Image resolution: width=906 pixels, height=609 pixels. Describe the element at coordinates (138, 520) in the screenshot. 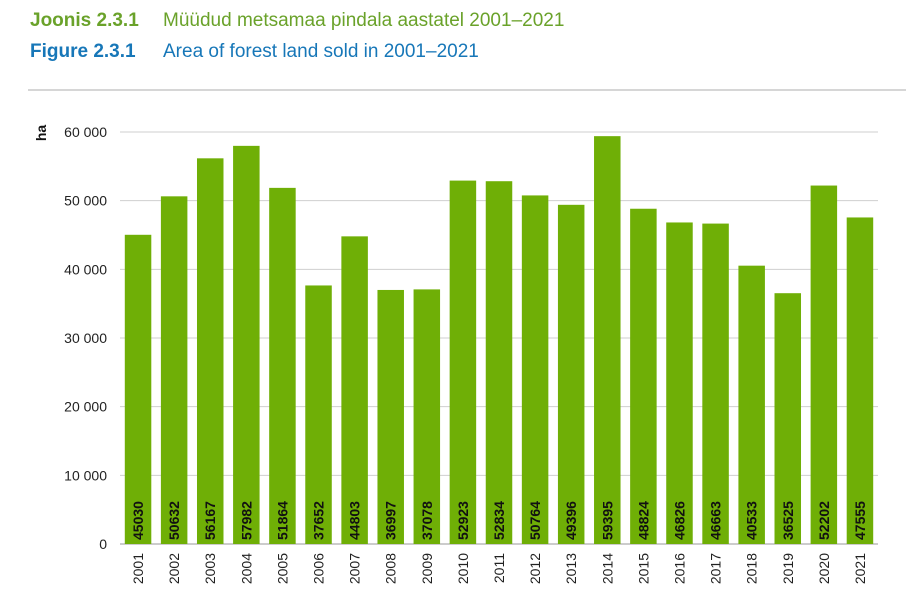

I see `data-label: 45030` at that location.